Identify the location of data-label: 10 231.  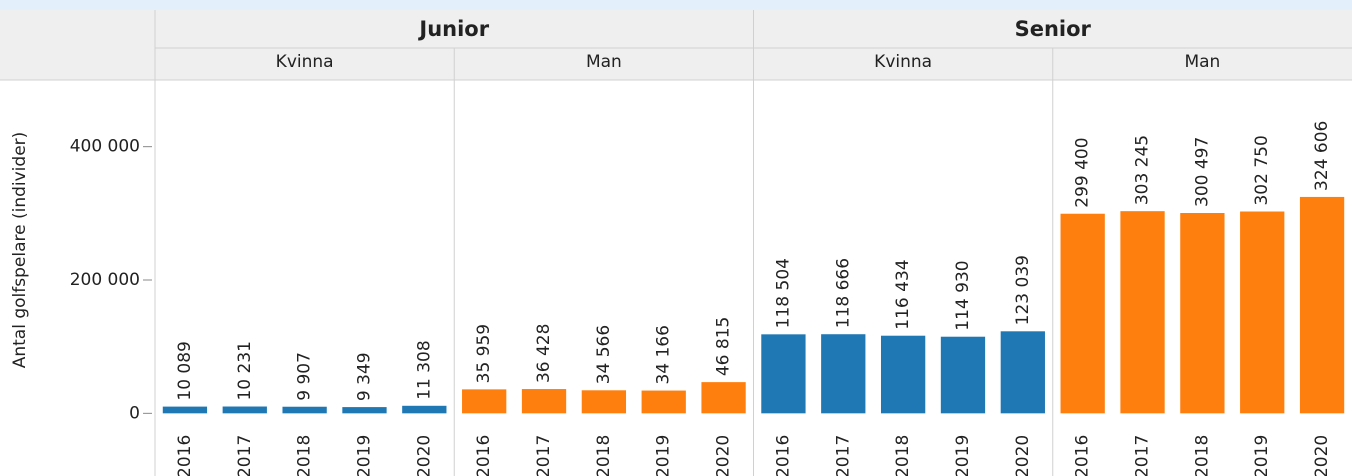
(245, 370).